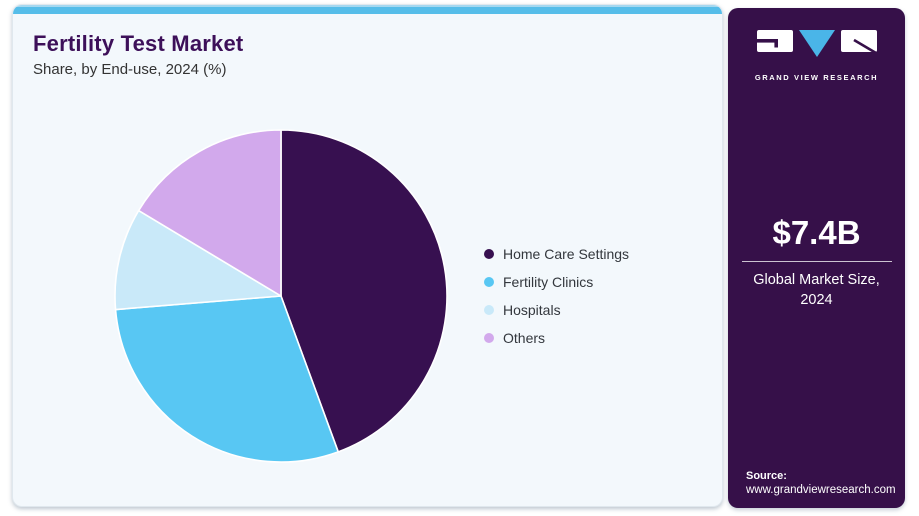  Describe the element at coordinates (858, 42) in the screenshot. I see `logo-r-glyph` at that location.